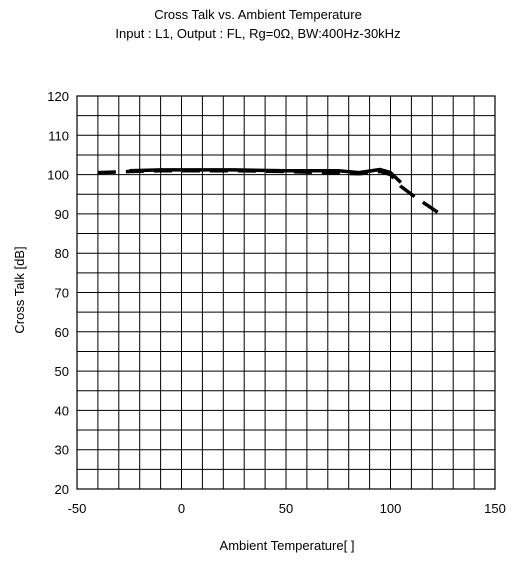 This screenshot has width=516, height=563. Describe the element at coordinates (258, 14) in the screenshot. I see `chart-title: Cross Talk vs. Ambient Temperature` at that location.